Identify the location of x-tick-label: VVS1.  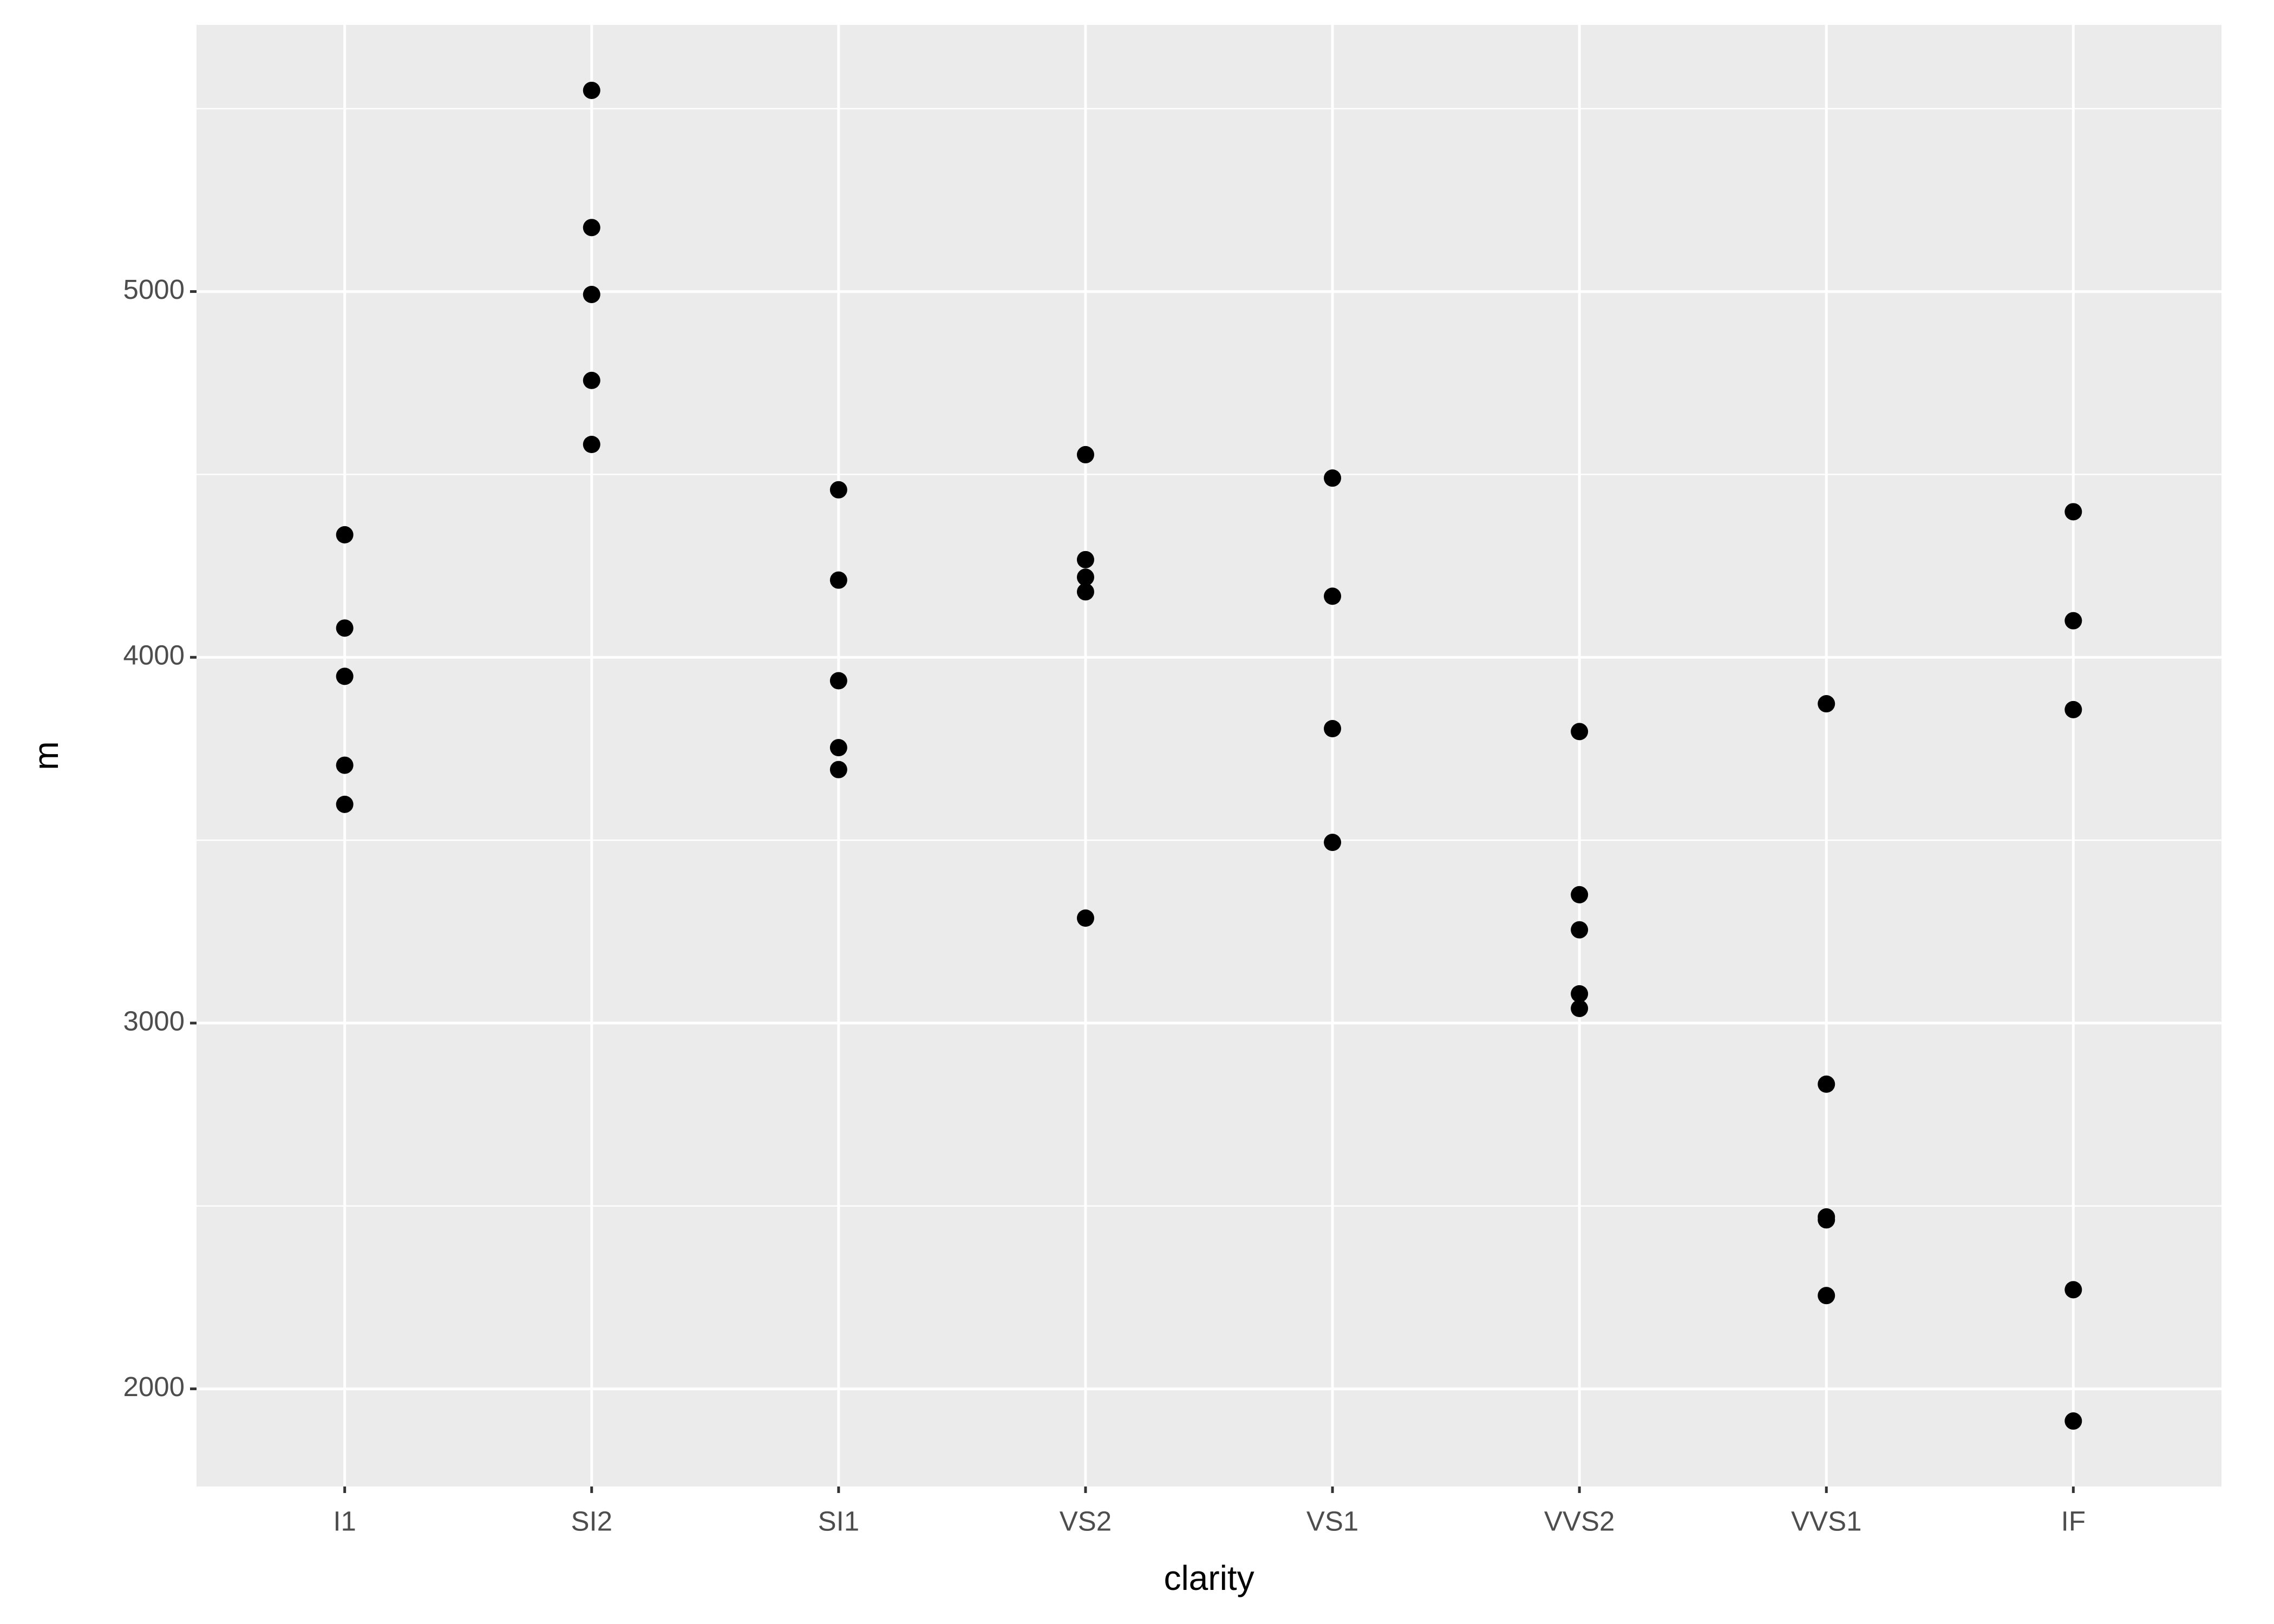
(1826, 1520).